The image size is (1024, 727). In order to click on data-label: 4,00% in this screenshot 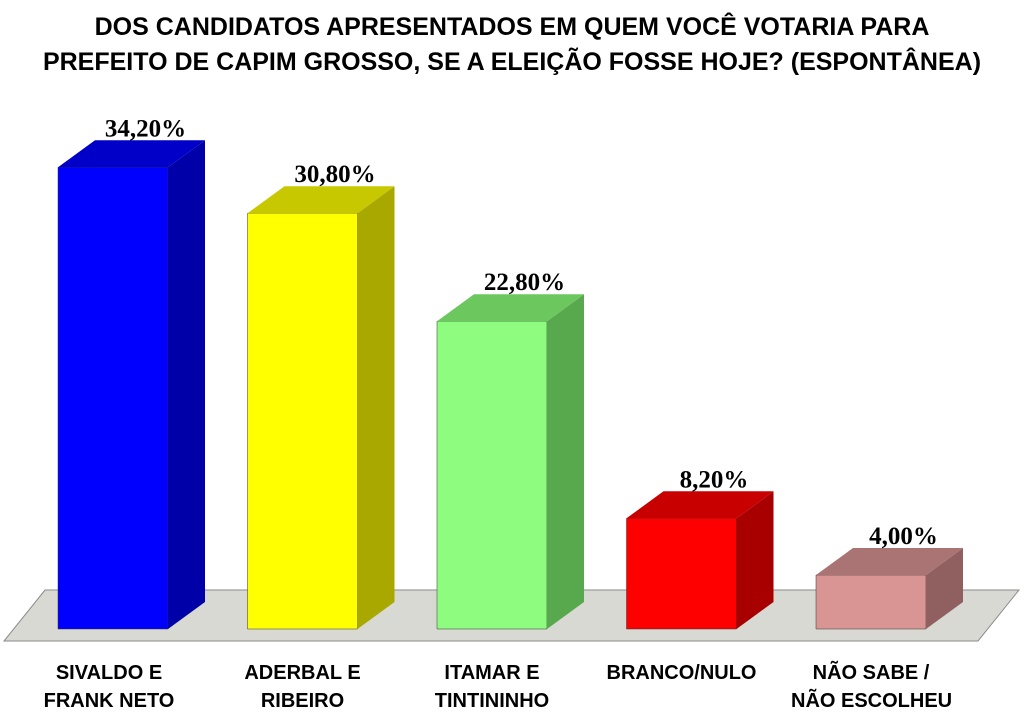, I will do `click(903, 536)`.